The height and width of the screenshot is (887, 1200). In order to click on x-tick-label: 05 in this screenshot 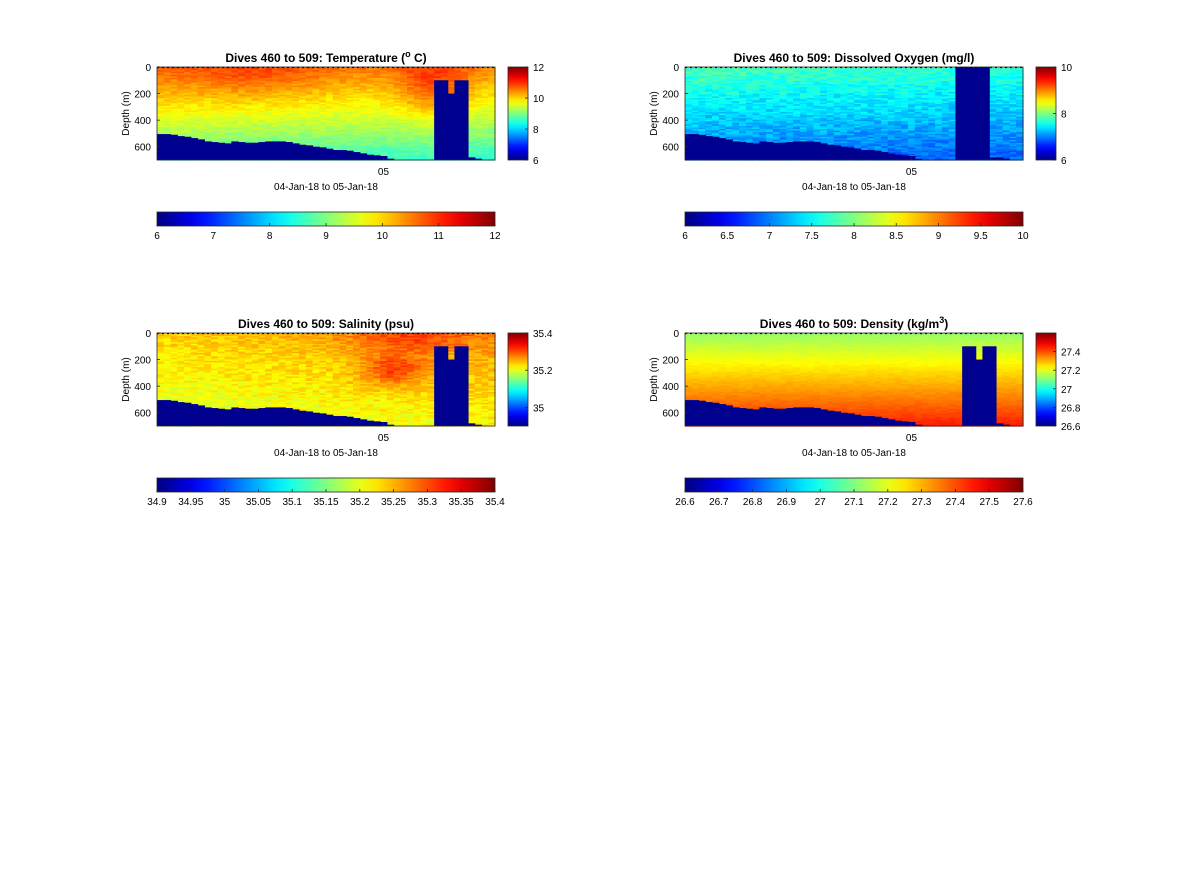, I will do `click(384, 172)`.